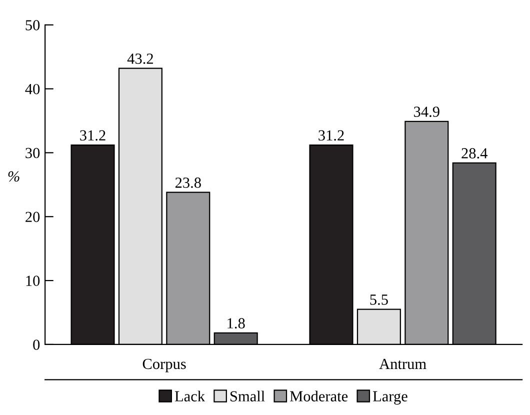 Image resolution: width=530 pixels, height=415 pixels. I want to click on y-tick-label: 0, so click(36, 345).